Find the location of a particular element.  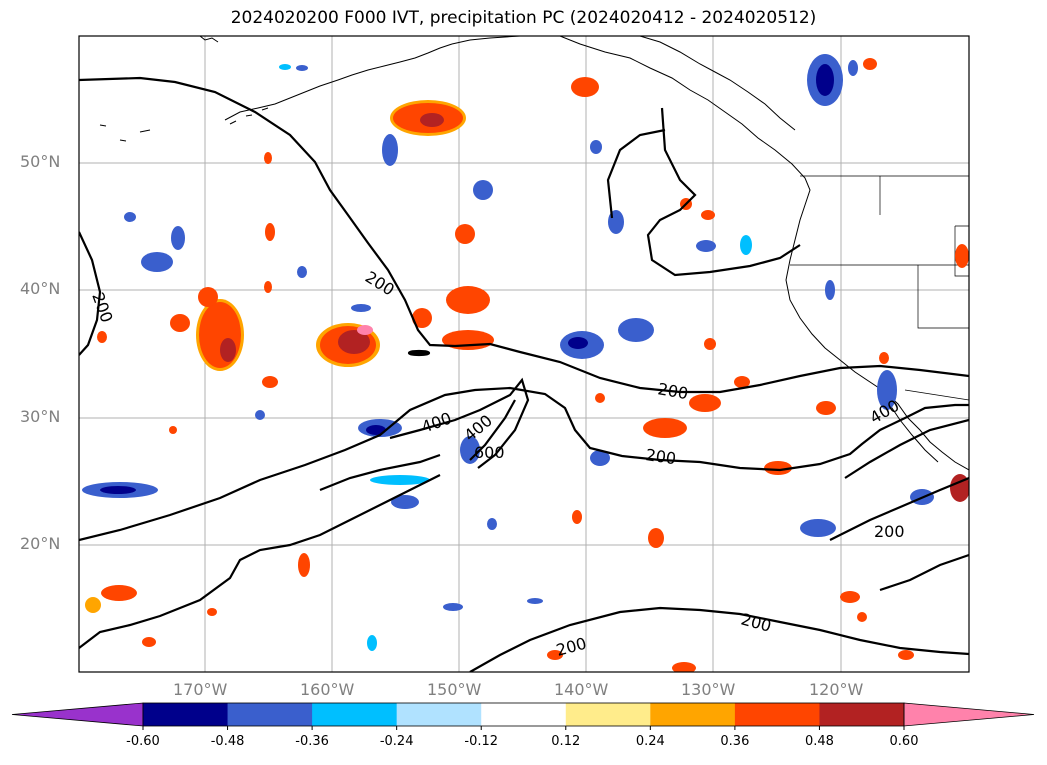

colorbar is located at coordinates (523, 716).